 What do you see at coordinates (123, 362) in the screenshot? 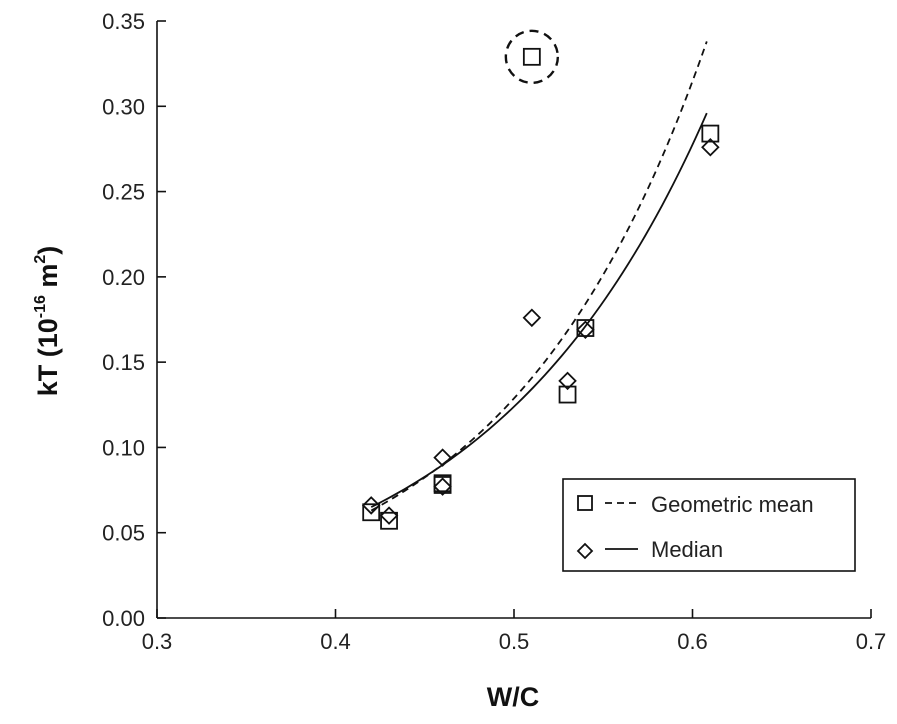
I see `y-tick-label: 0.15` at bounding box center [123, 362].